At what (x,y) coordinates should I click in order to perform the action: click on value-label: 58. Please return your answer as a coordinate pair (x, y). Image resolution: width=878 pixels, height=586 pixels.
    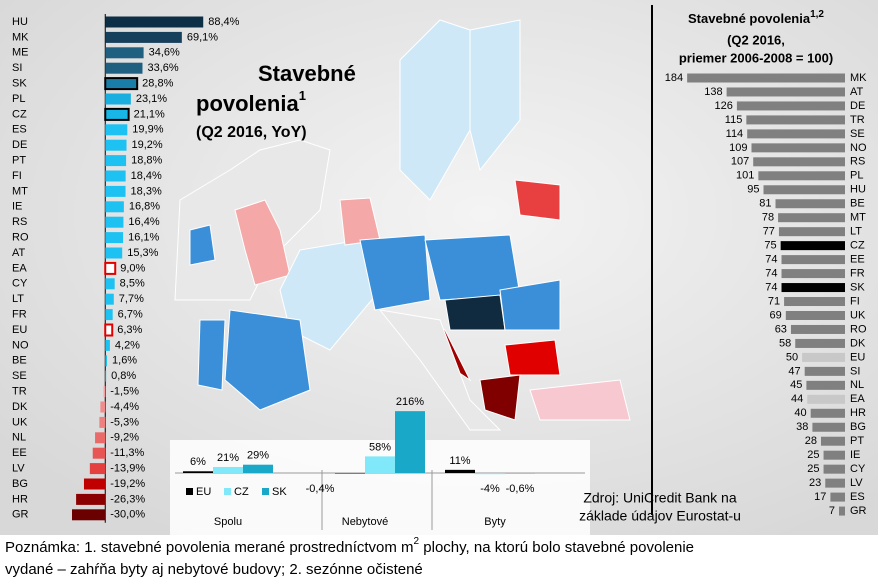
    Looking at the image, I should click on (785, 343).